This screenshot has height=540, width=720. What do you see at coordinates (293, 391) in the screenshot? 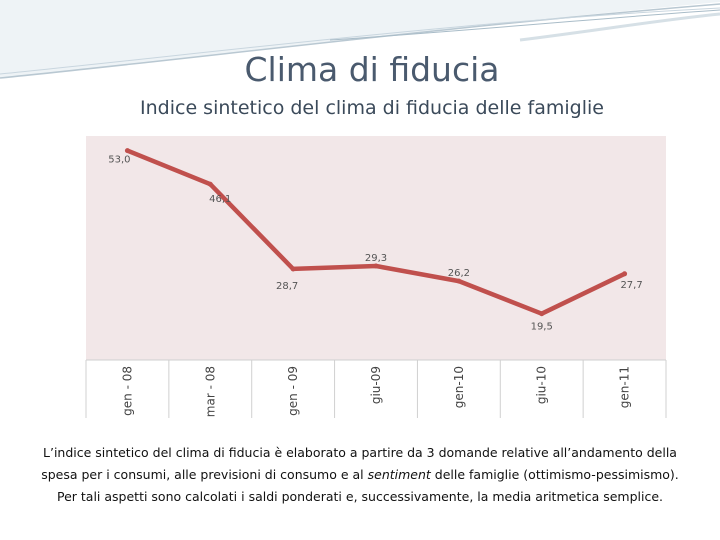
I see `x-tick-label: gen - 09` at bounding box center [293, 391].